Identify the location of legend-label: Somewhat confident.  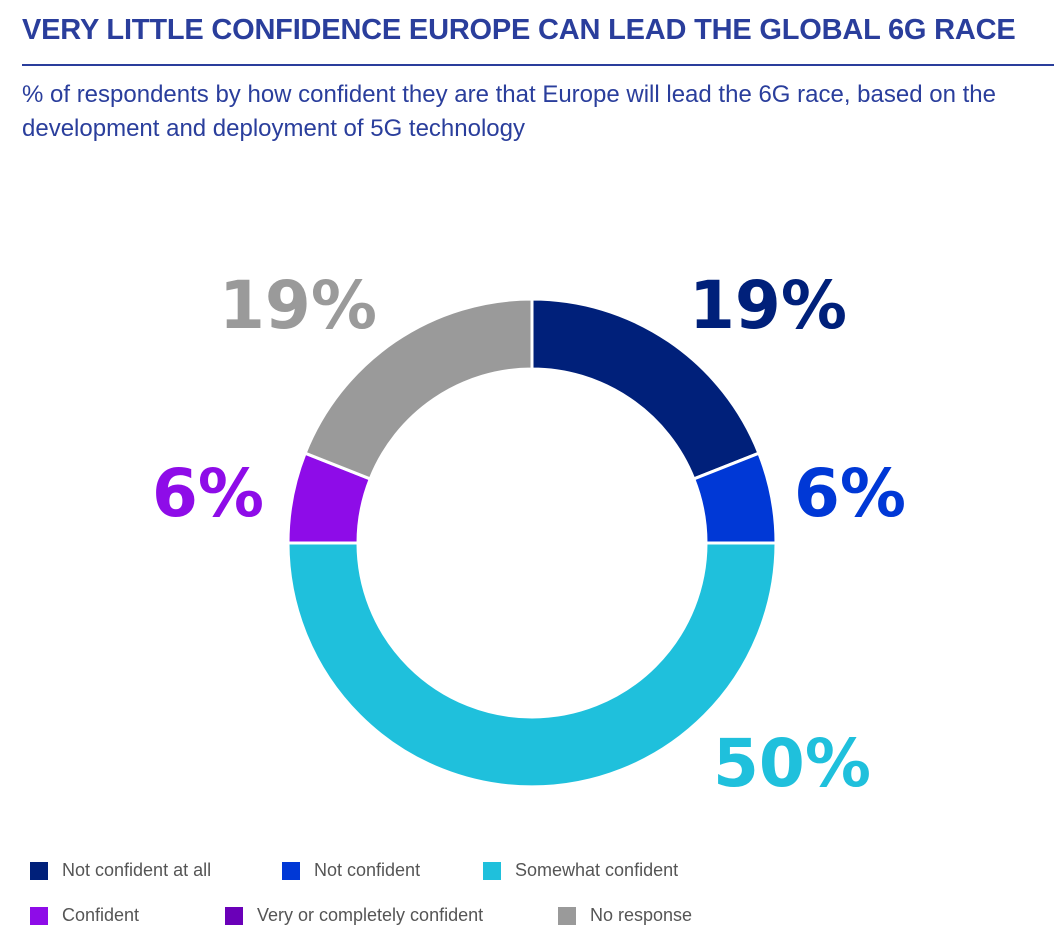
(597, 870).